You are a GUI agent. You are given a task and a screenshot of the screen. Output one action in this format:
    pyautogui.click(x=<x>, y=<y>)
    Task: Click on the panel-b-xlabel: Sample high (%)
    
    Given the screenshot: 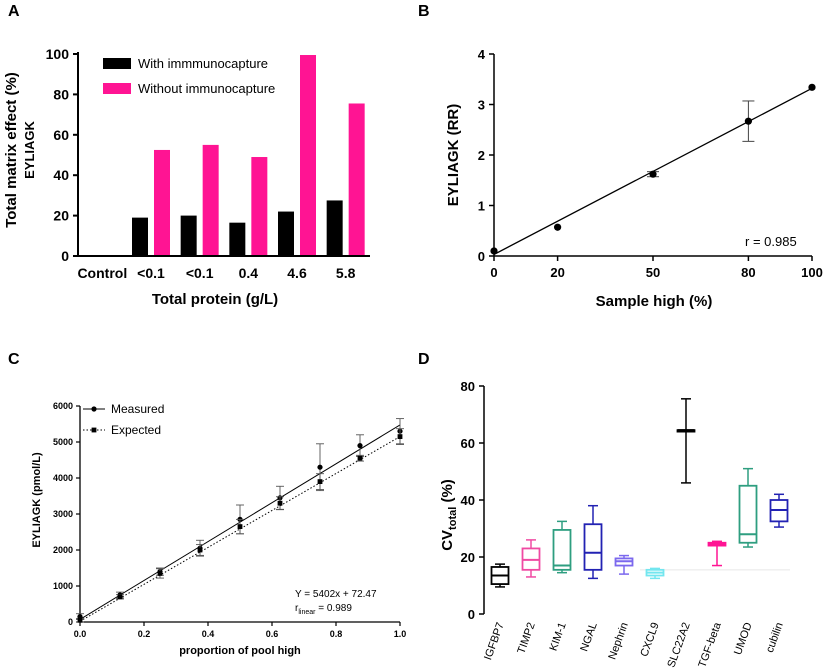 What is the action you would take?
    pyautogui.click(x=654, y=301)
    